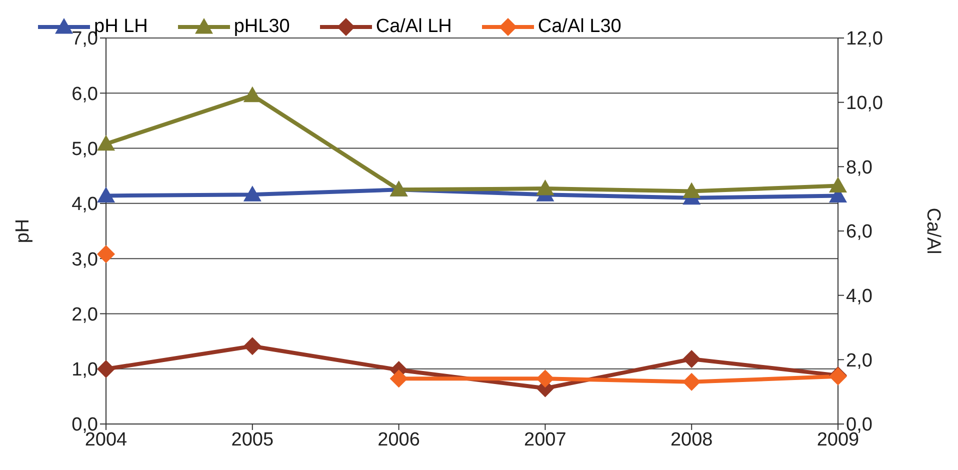 This screenshot has width=958, height=470. What do you see at coordinates (262, 27) in the screenshot?
I see `legend-label: pHL30` at bounding box center [262, 27].